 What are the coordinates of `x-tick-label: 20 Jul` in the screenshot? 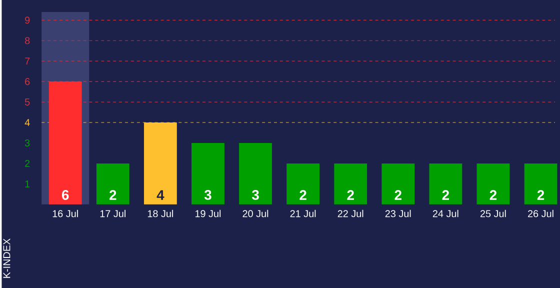 It's located at (255, 214).